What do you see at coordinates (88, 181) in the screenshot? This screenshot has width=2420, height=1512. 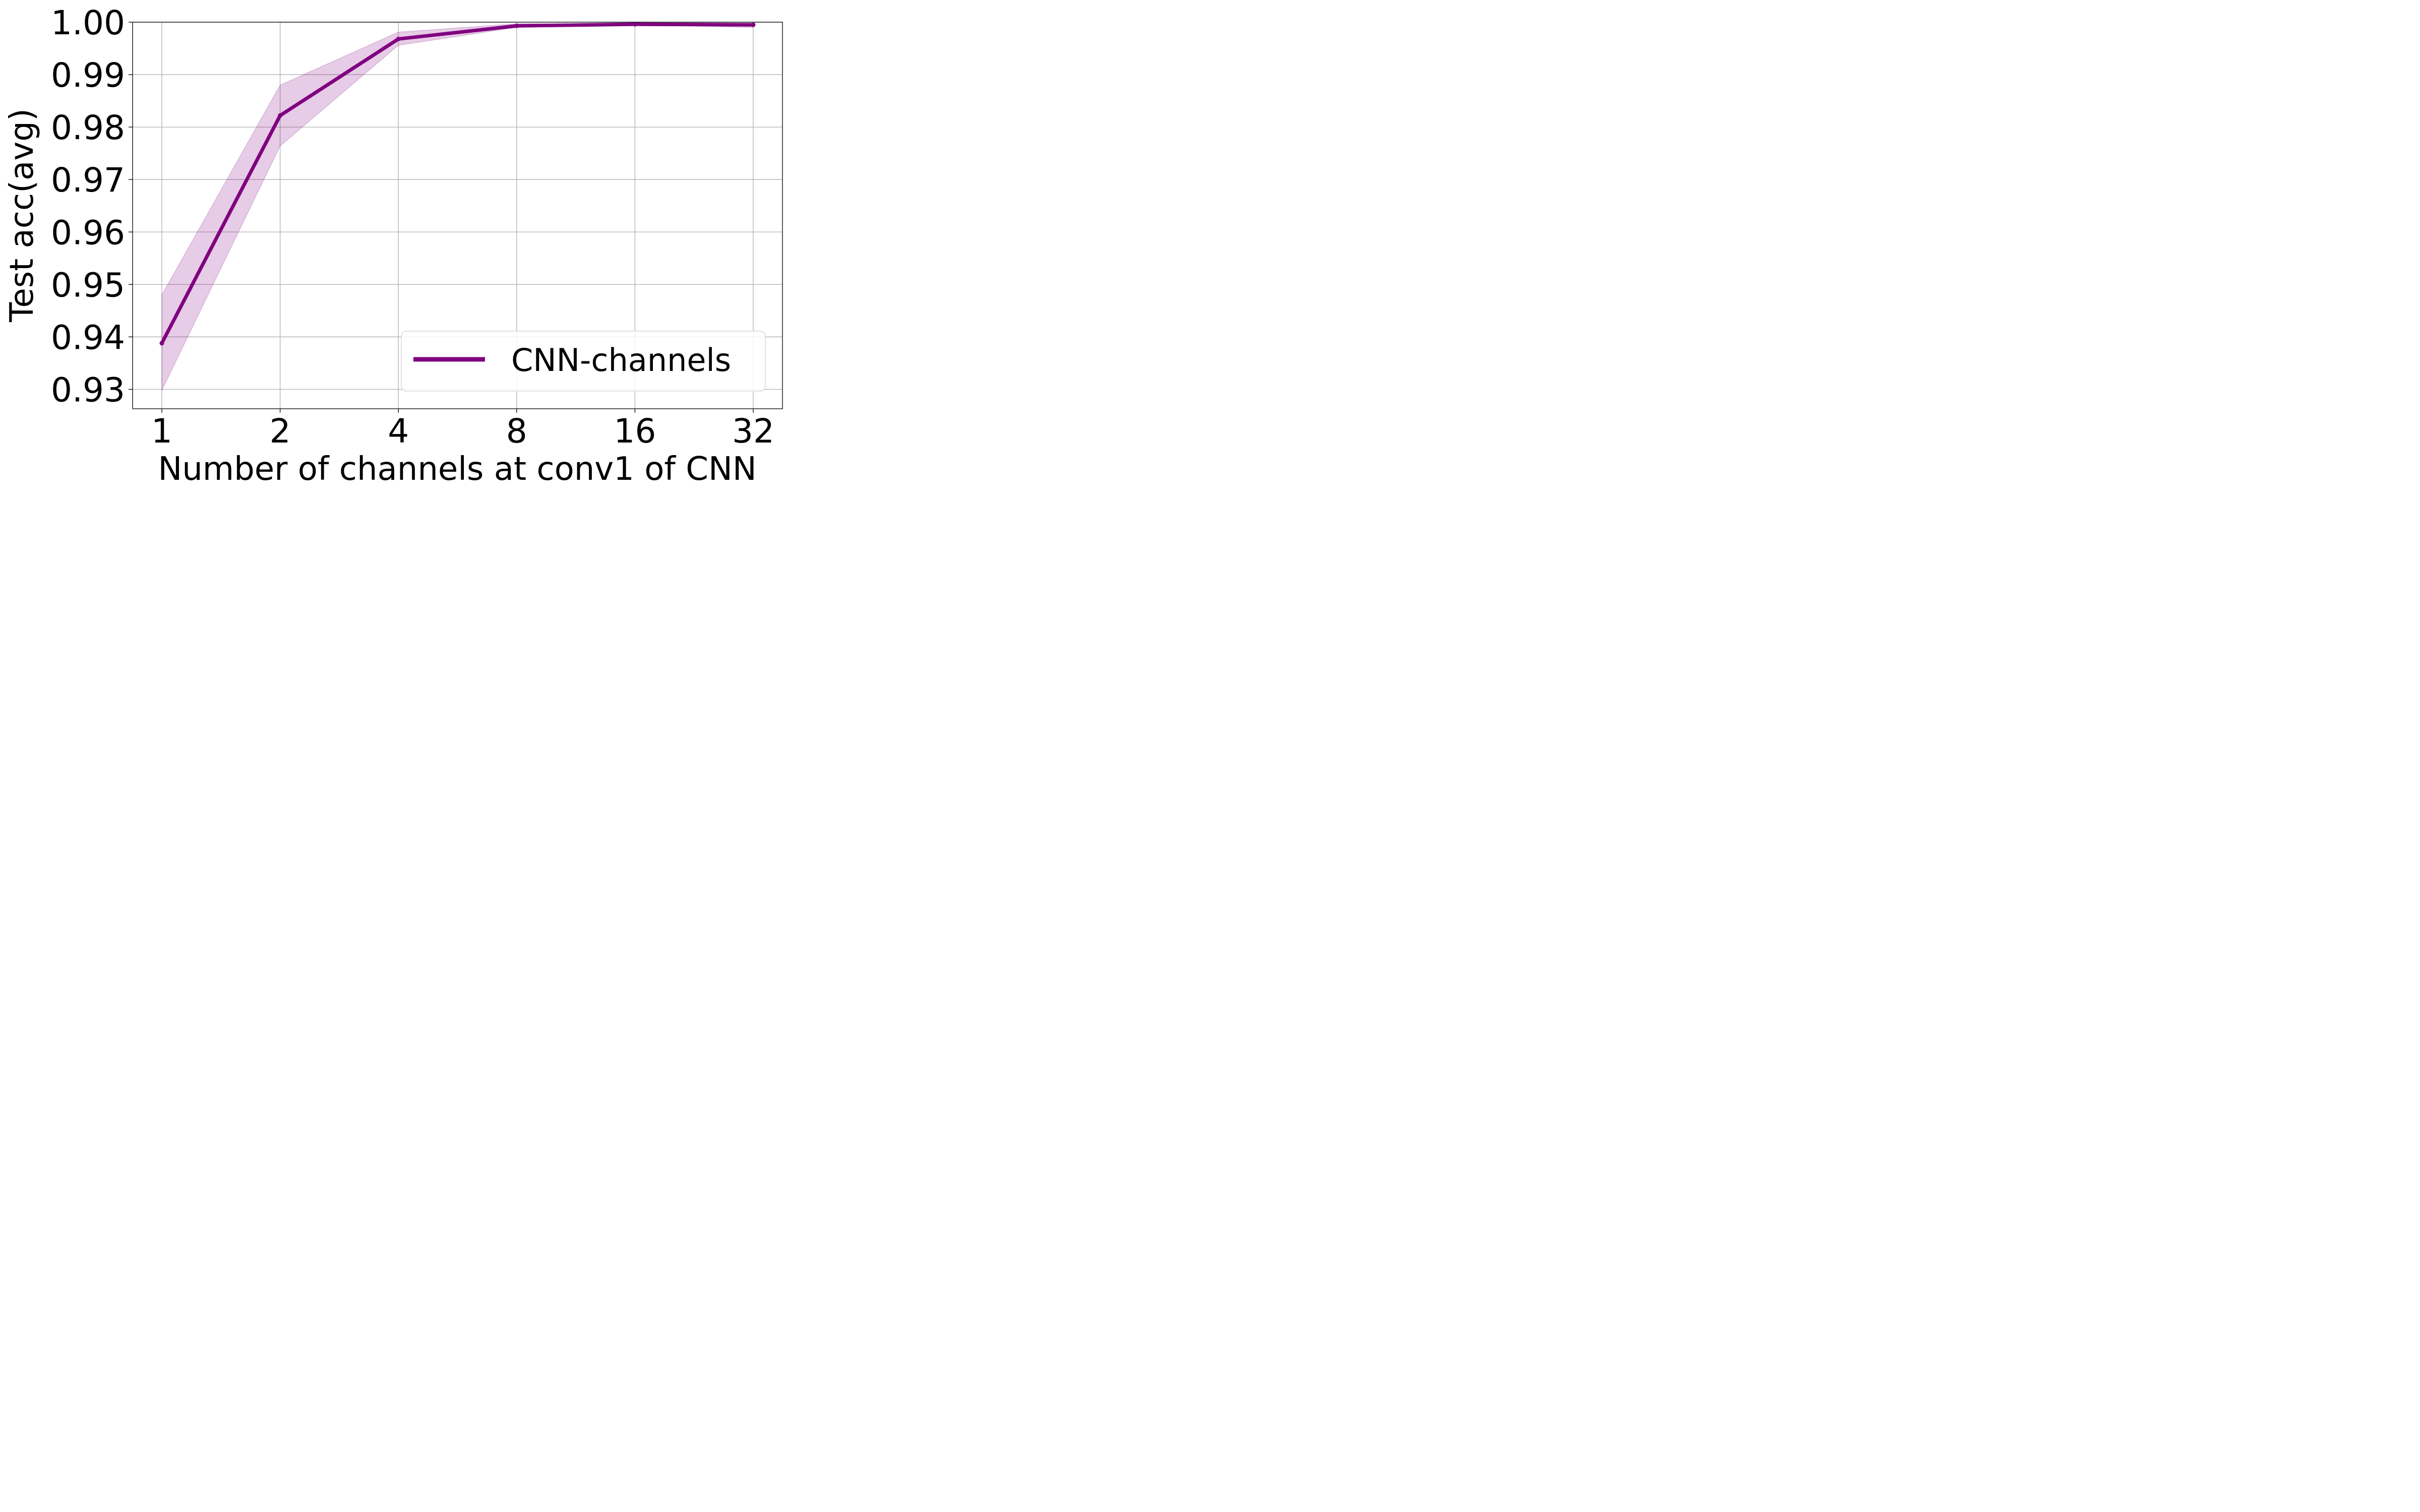 I see `y-tick-label-0.97: 0.97` at bounding box center [88, 181].